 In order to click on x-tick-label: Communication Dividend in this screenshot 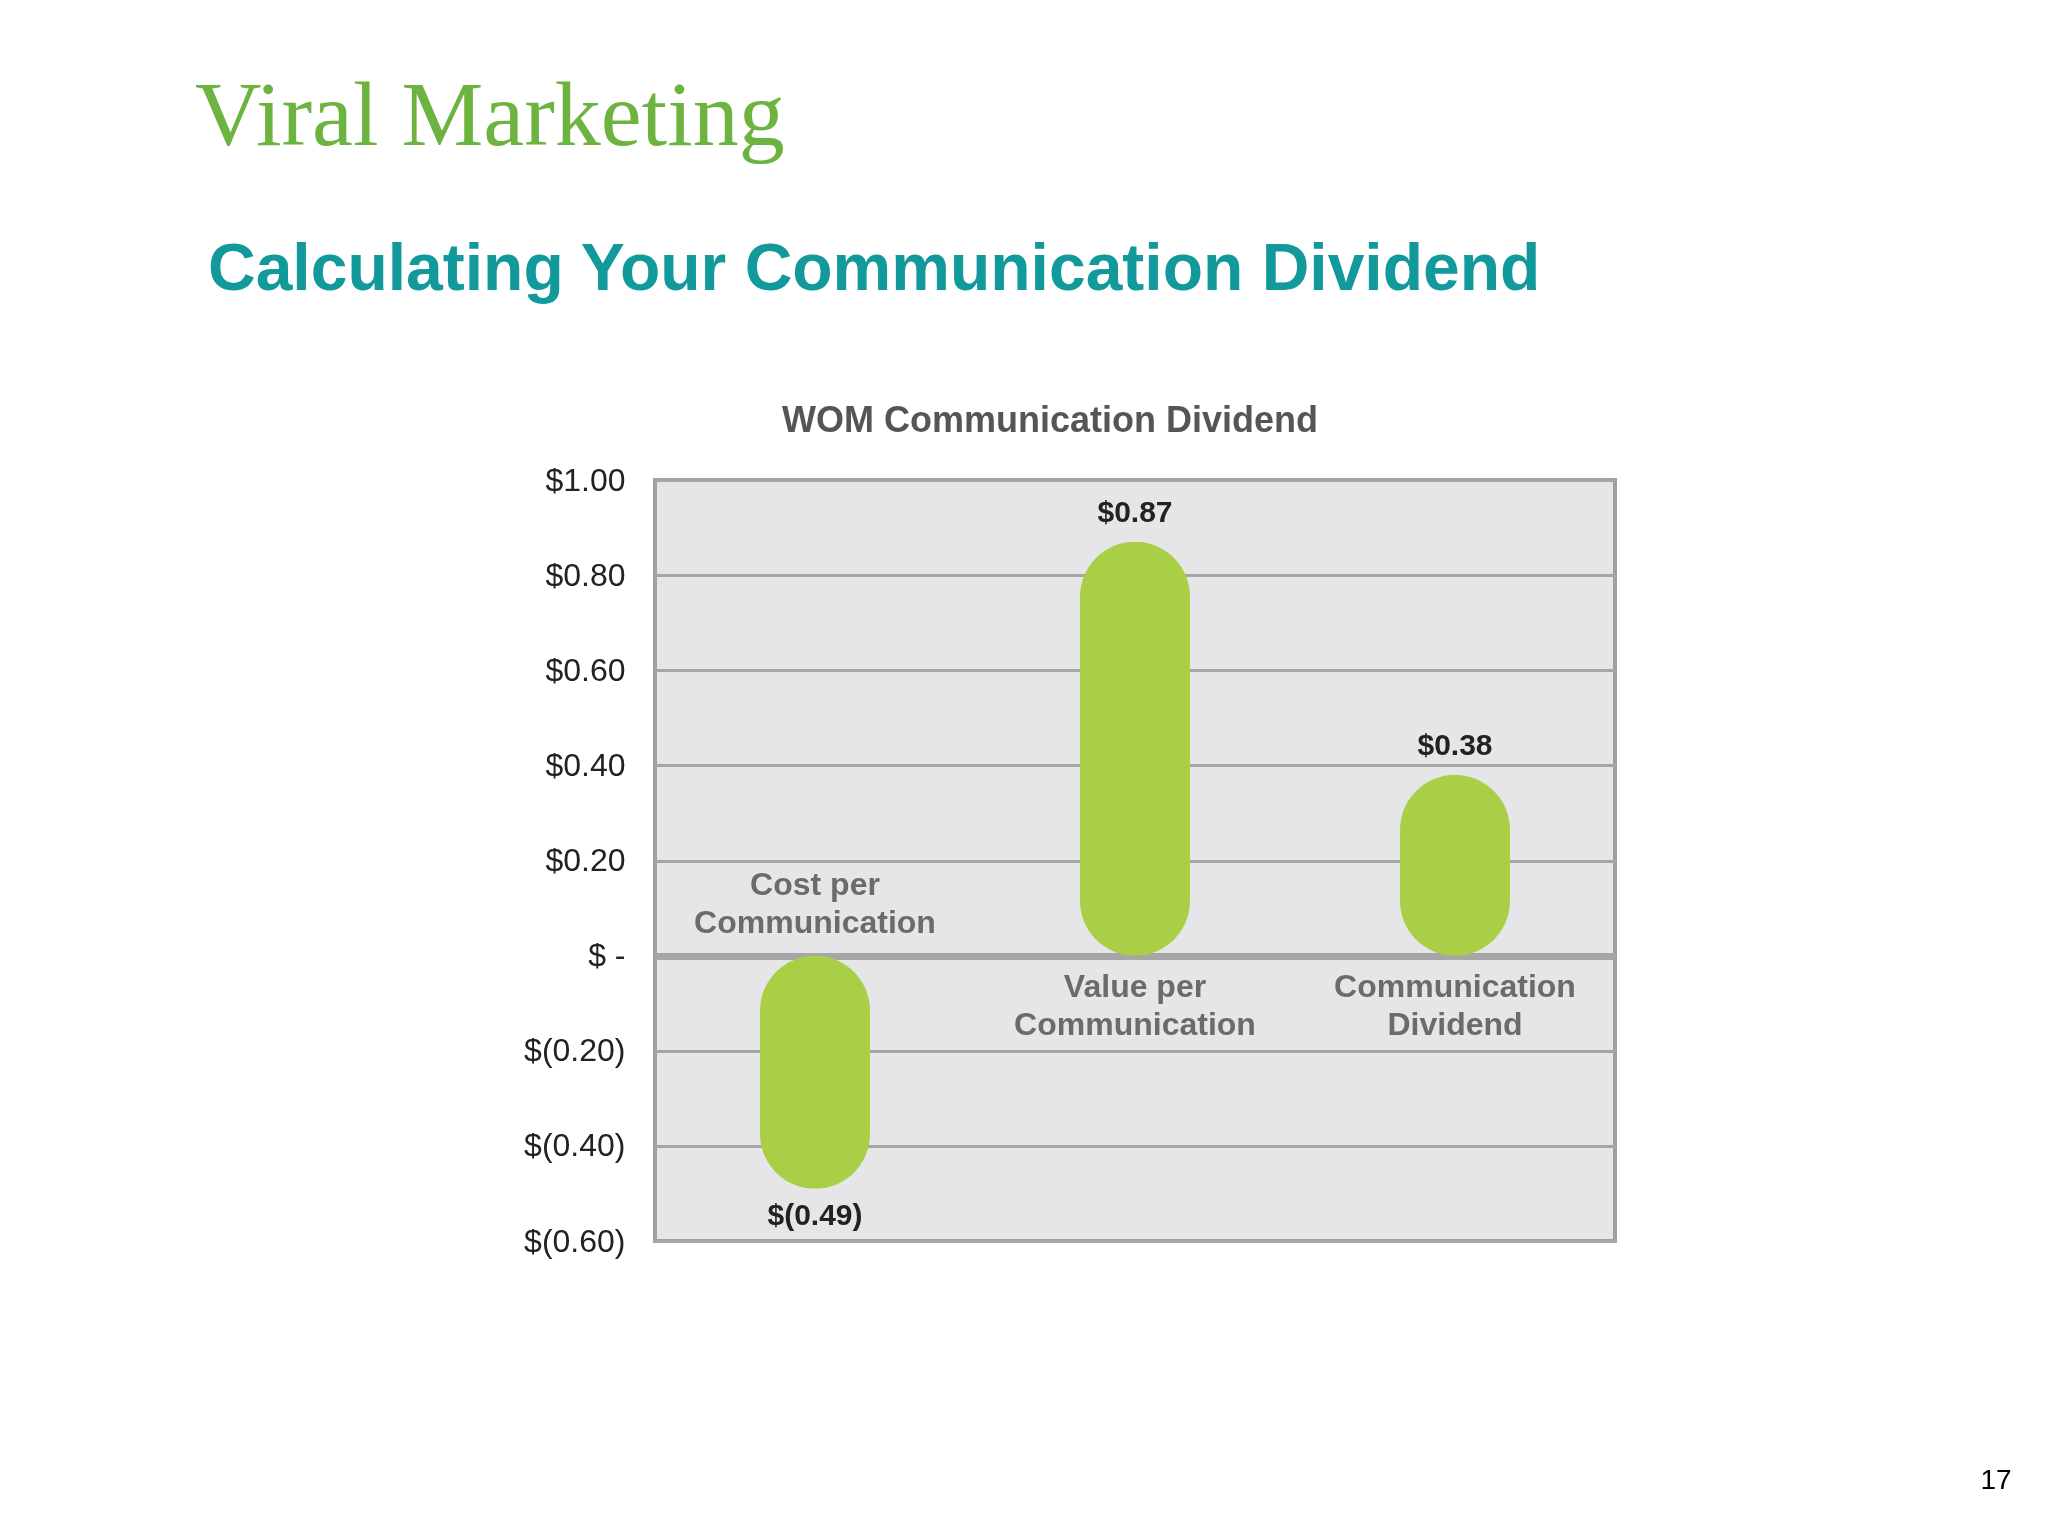, I will do `click(1455, 1004)`.